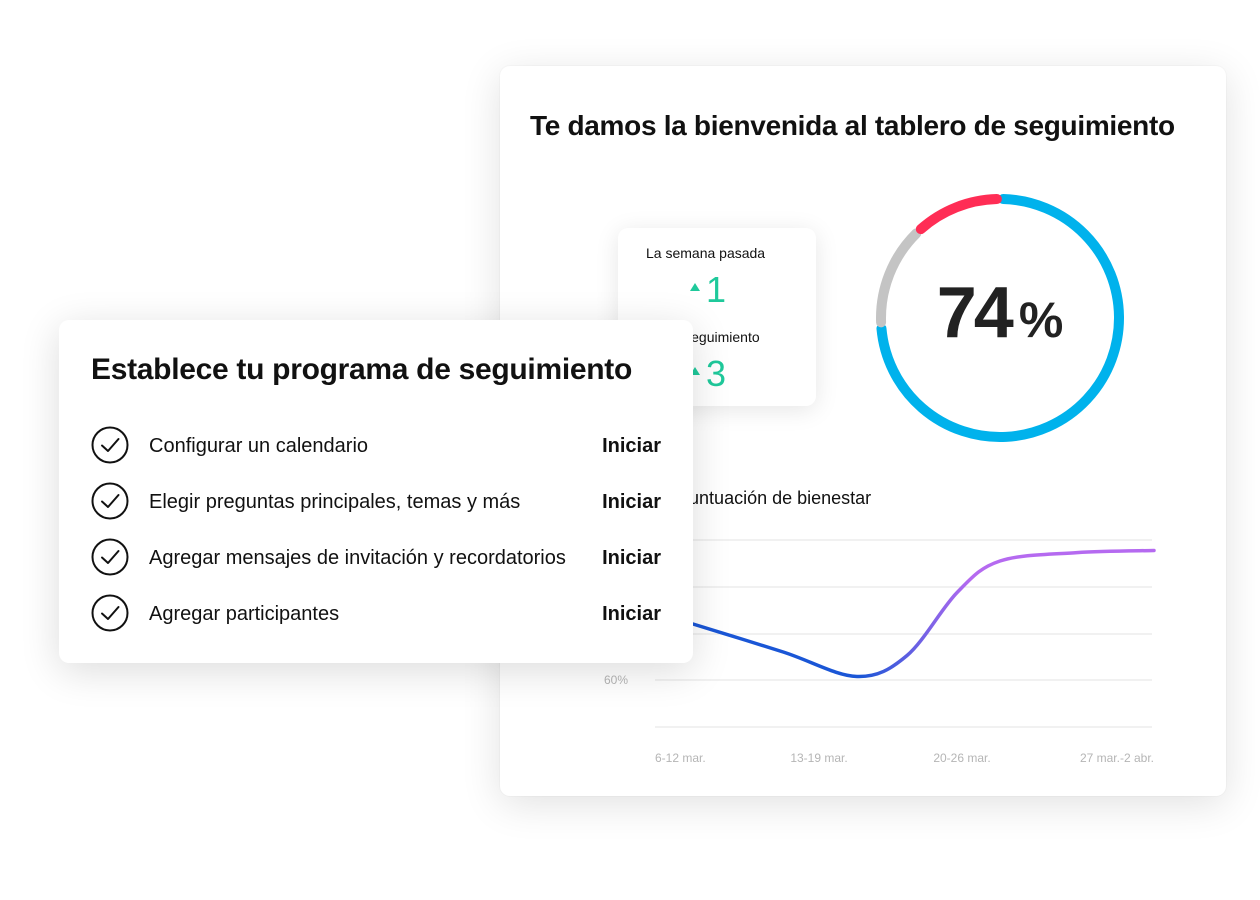  What do you see at coordinates (376, 613) in the screenshot?
I see `task-row: Agregar participantes Iniciar` at bounding box center [376, 613].